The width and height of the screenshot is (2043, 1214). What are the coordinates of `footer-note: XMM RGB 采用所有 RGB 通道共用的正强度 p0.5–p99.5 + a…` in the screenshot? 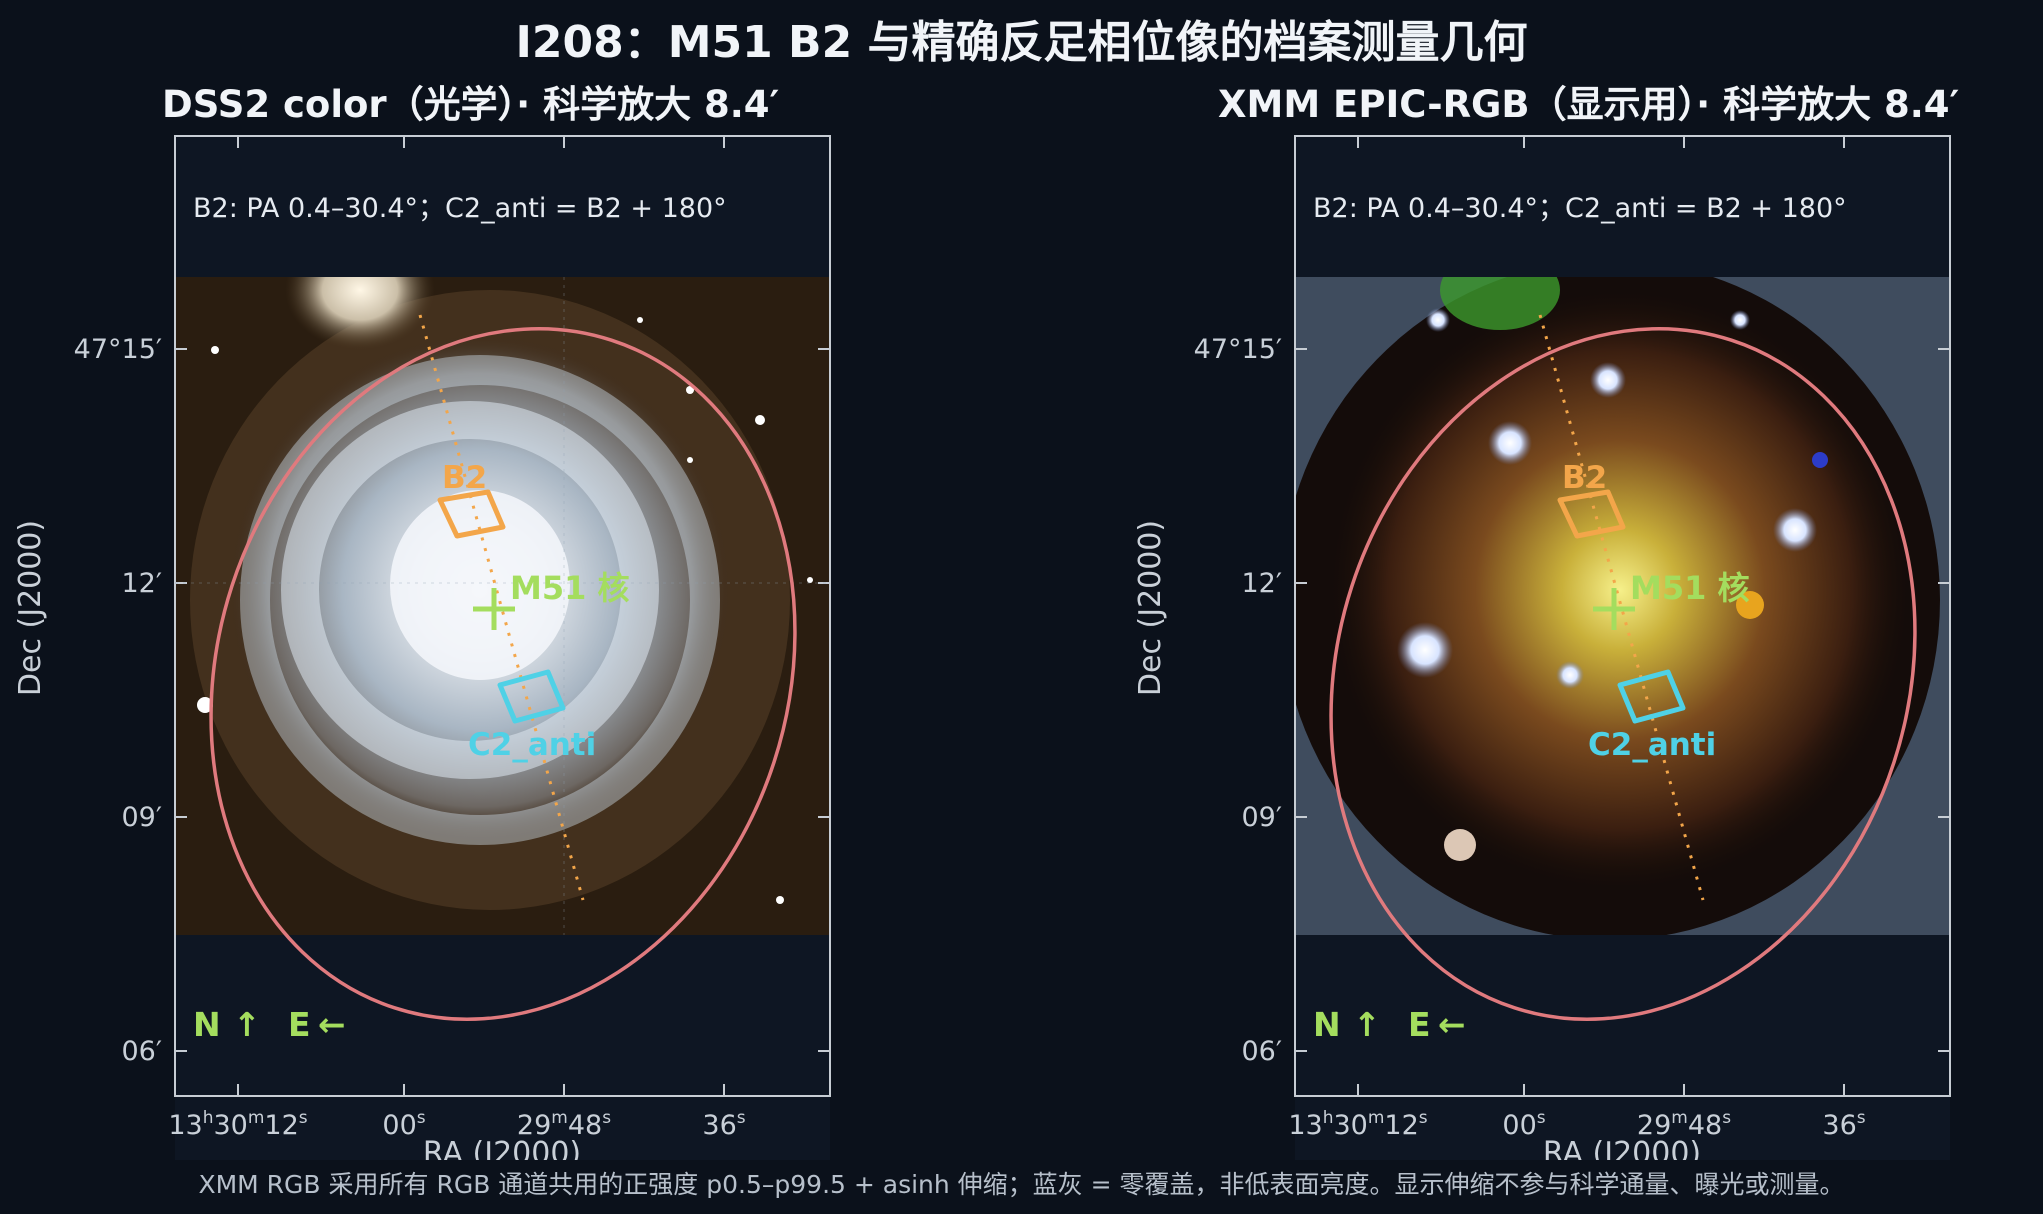 It's located at (1021, 1184).